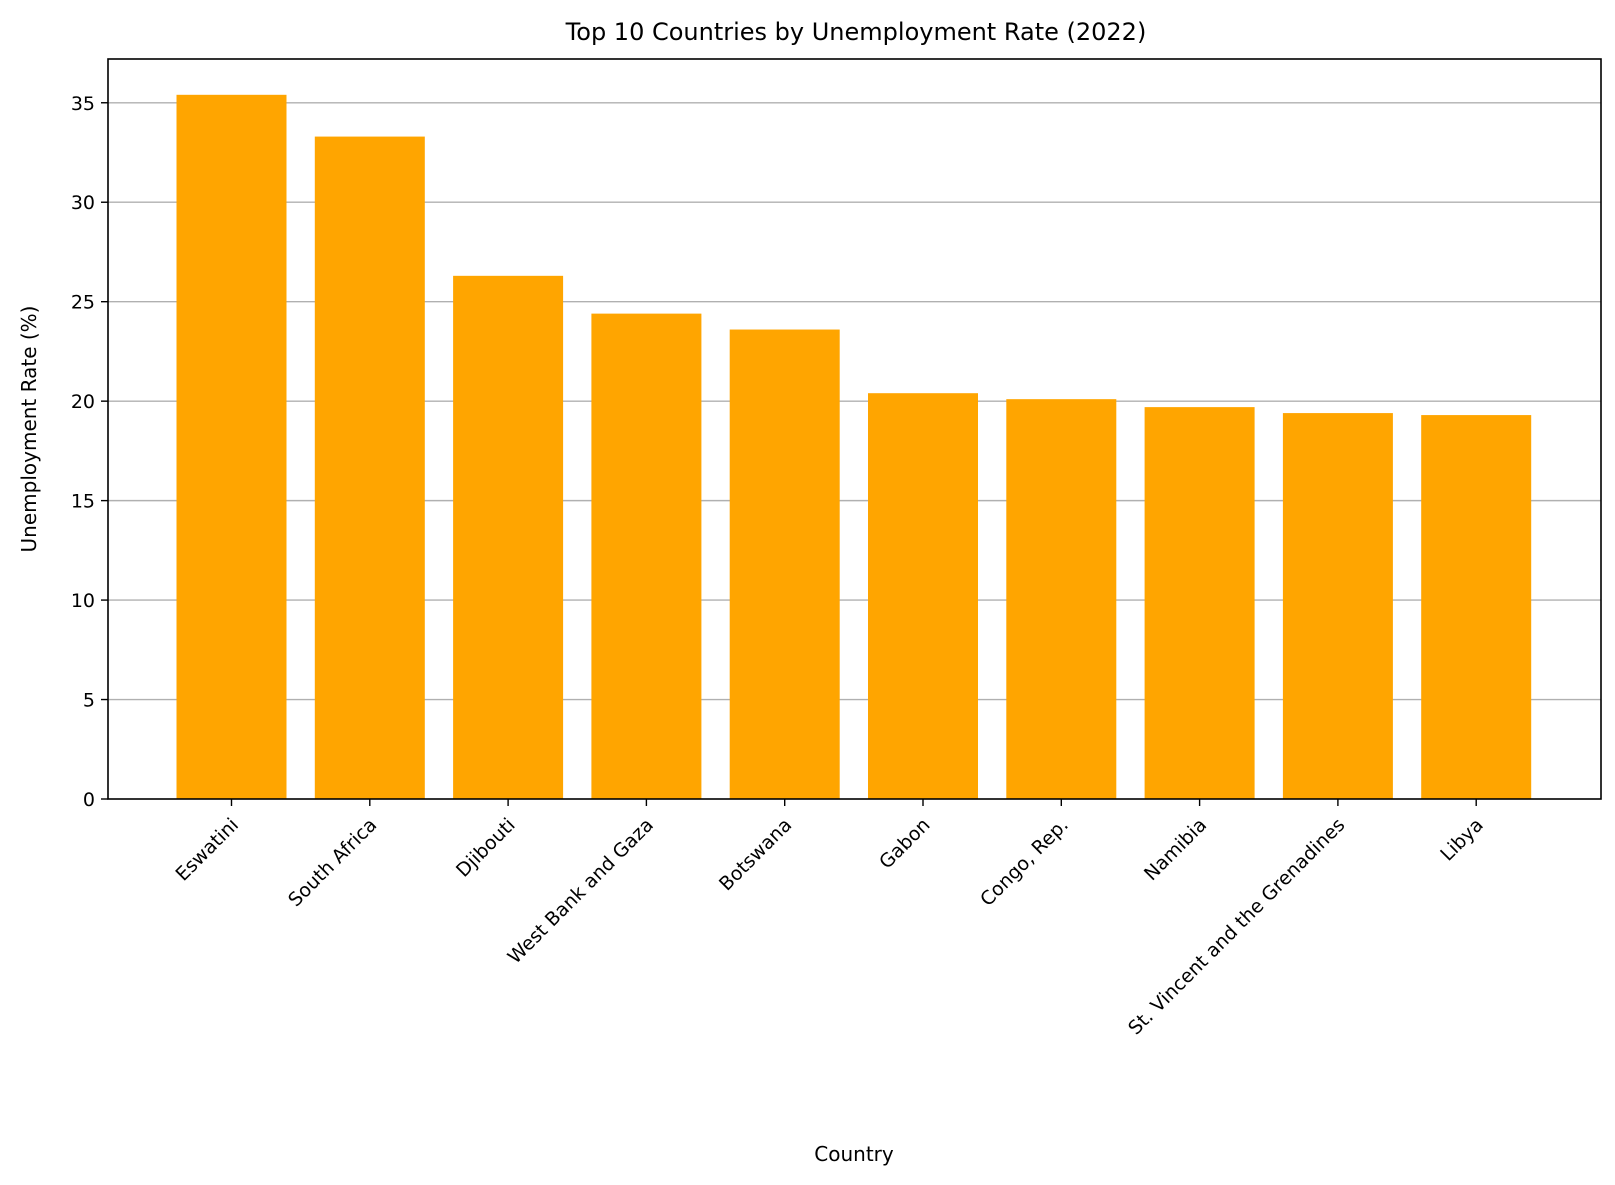 The image size is (1615, 1185). Describe the element at coordinates (486, 848) in the screenshot. I see `x-tick-label: Djibouti` at that location.